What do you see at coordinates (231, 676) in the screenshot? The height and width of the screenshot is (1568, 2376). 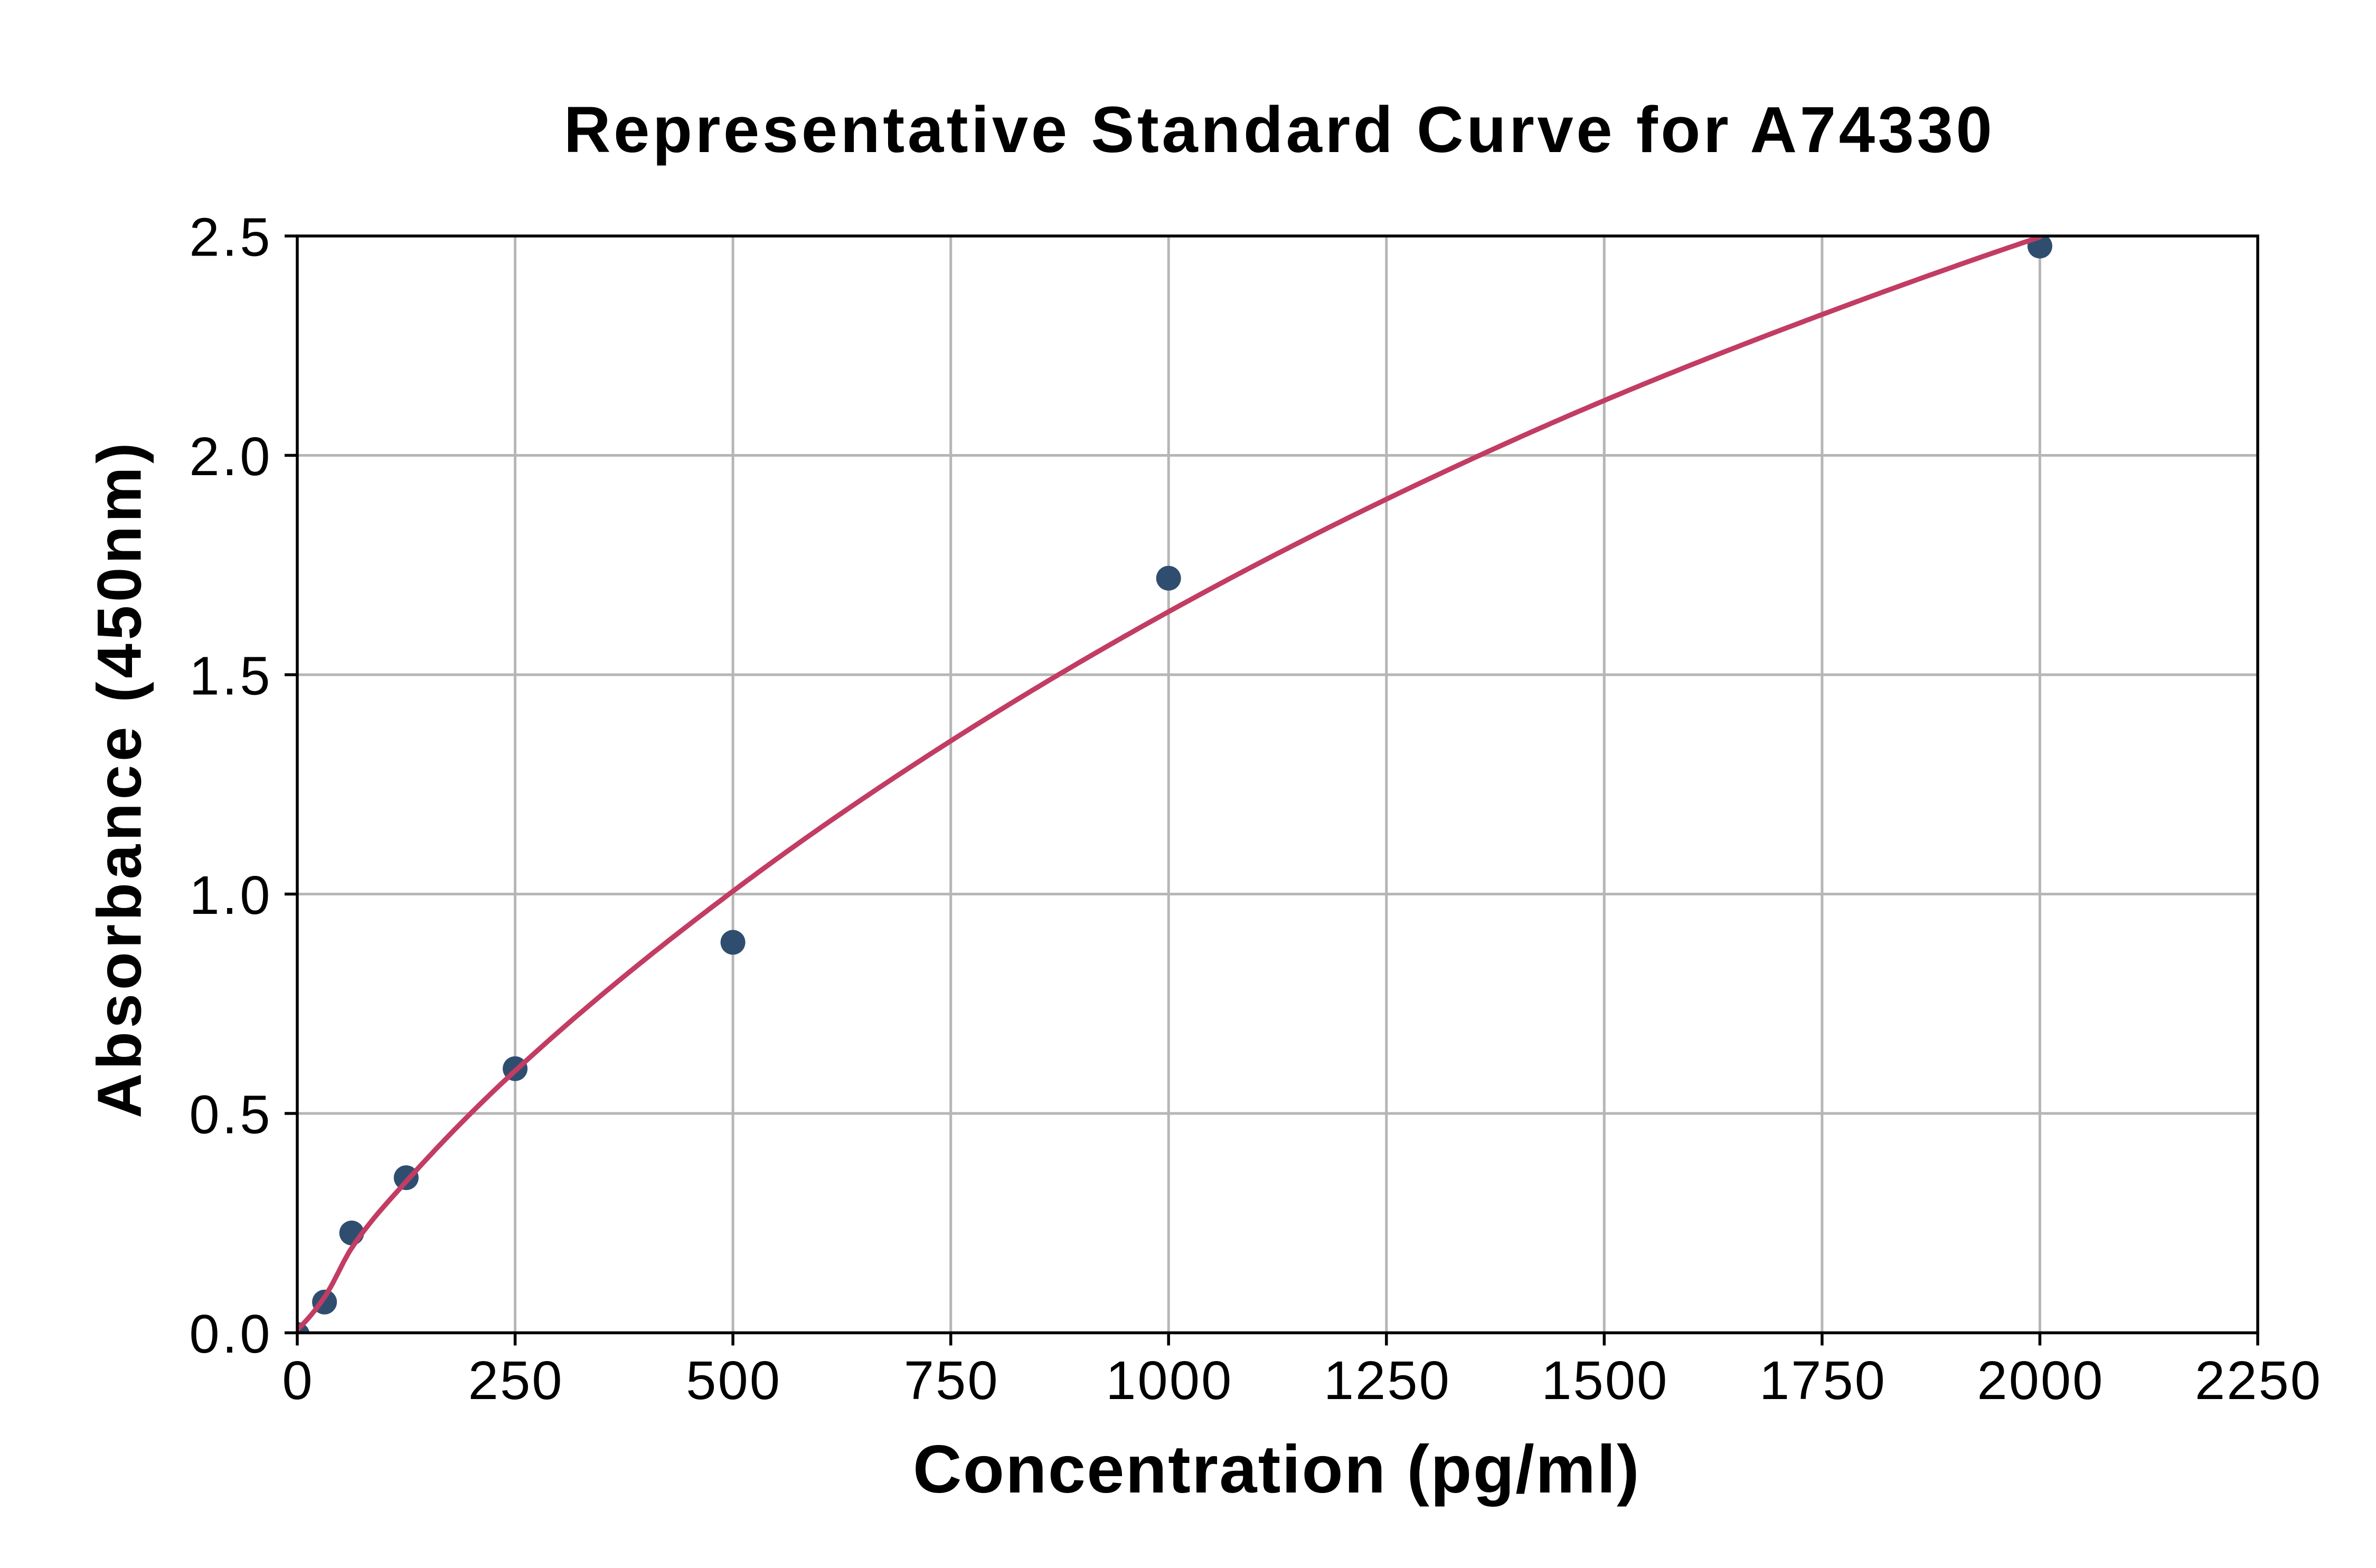 I see `svg-text: 1.5` at bounding box center [231, 676].